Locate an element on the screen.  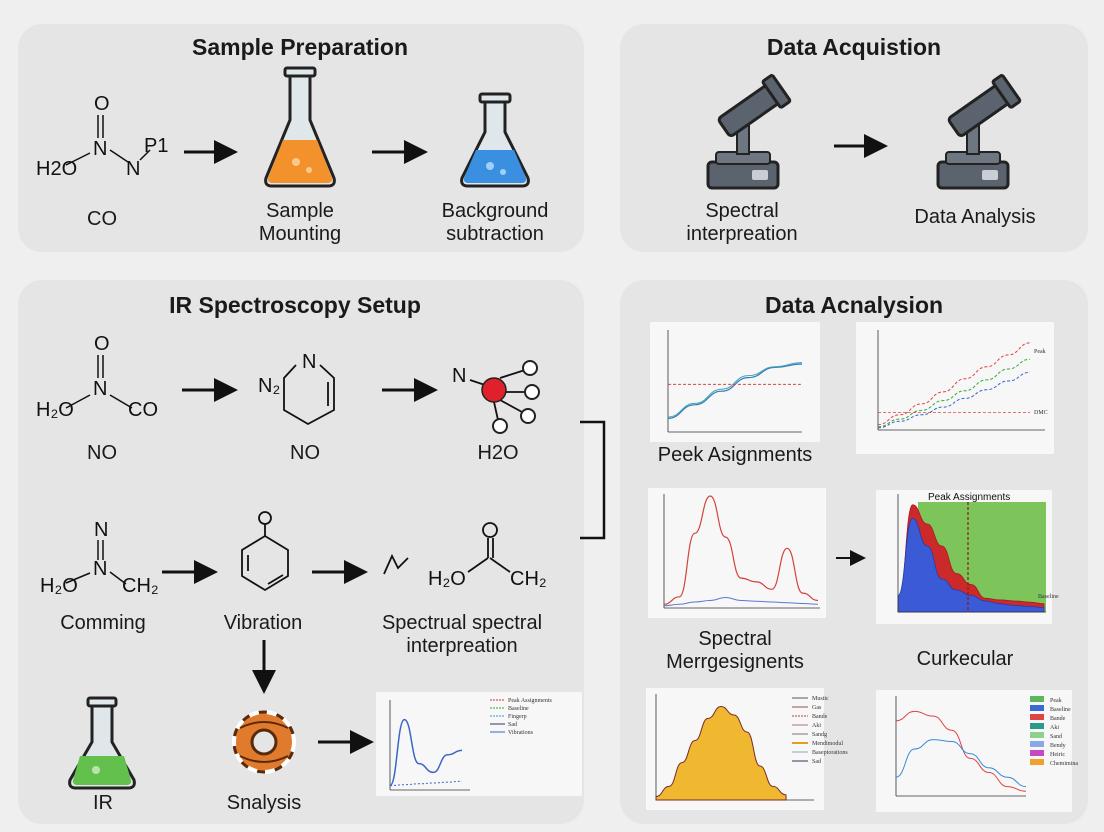
analysis-chart-d: Peak Assignments Baseline is located at coordinates (967, 557).